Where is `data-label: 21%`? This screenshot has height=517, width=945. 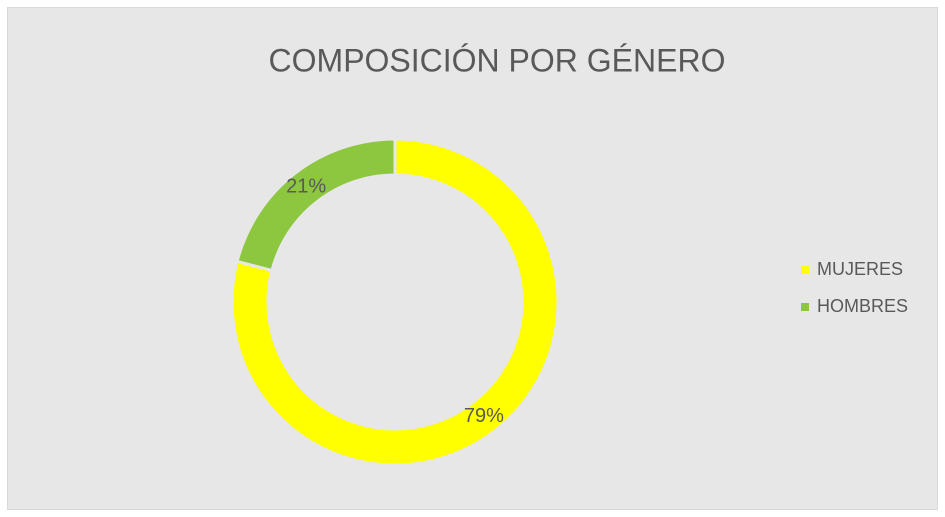 data-label: 21% is located at coordinates (306, 187).